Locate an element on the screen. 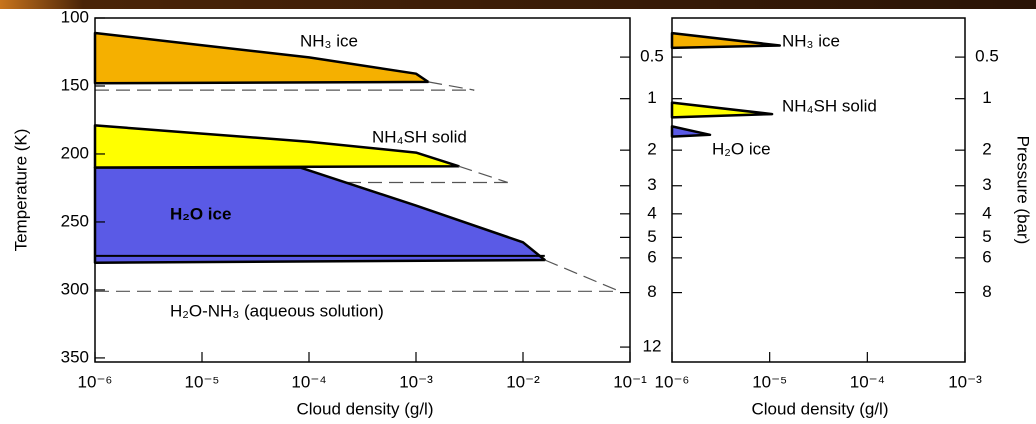 The image size is (1036, 424). annotation: H₂O-NH₃ (aqueous solution) is located at coordinates (277, 310).